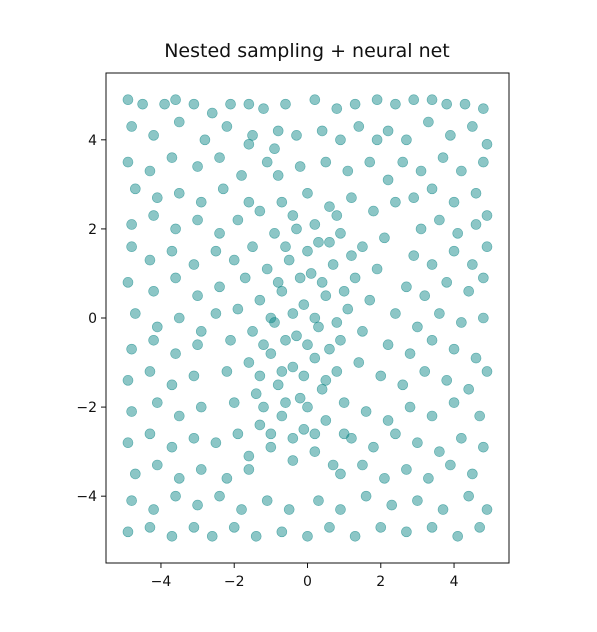  Describe the element at coordinates (92, 141) in the screenshot. I see `y-tick-label: 4` at that location.